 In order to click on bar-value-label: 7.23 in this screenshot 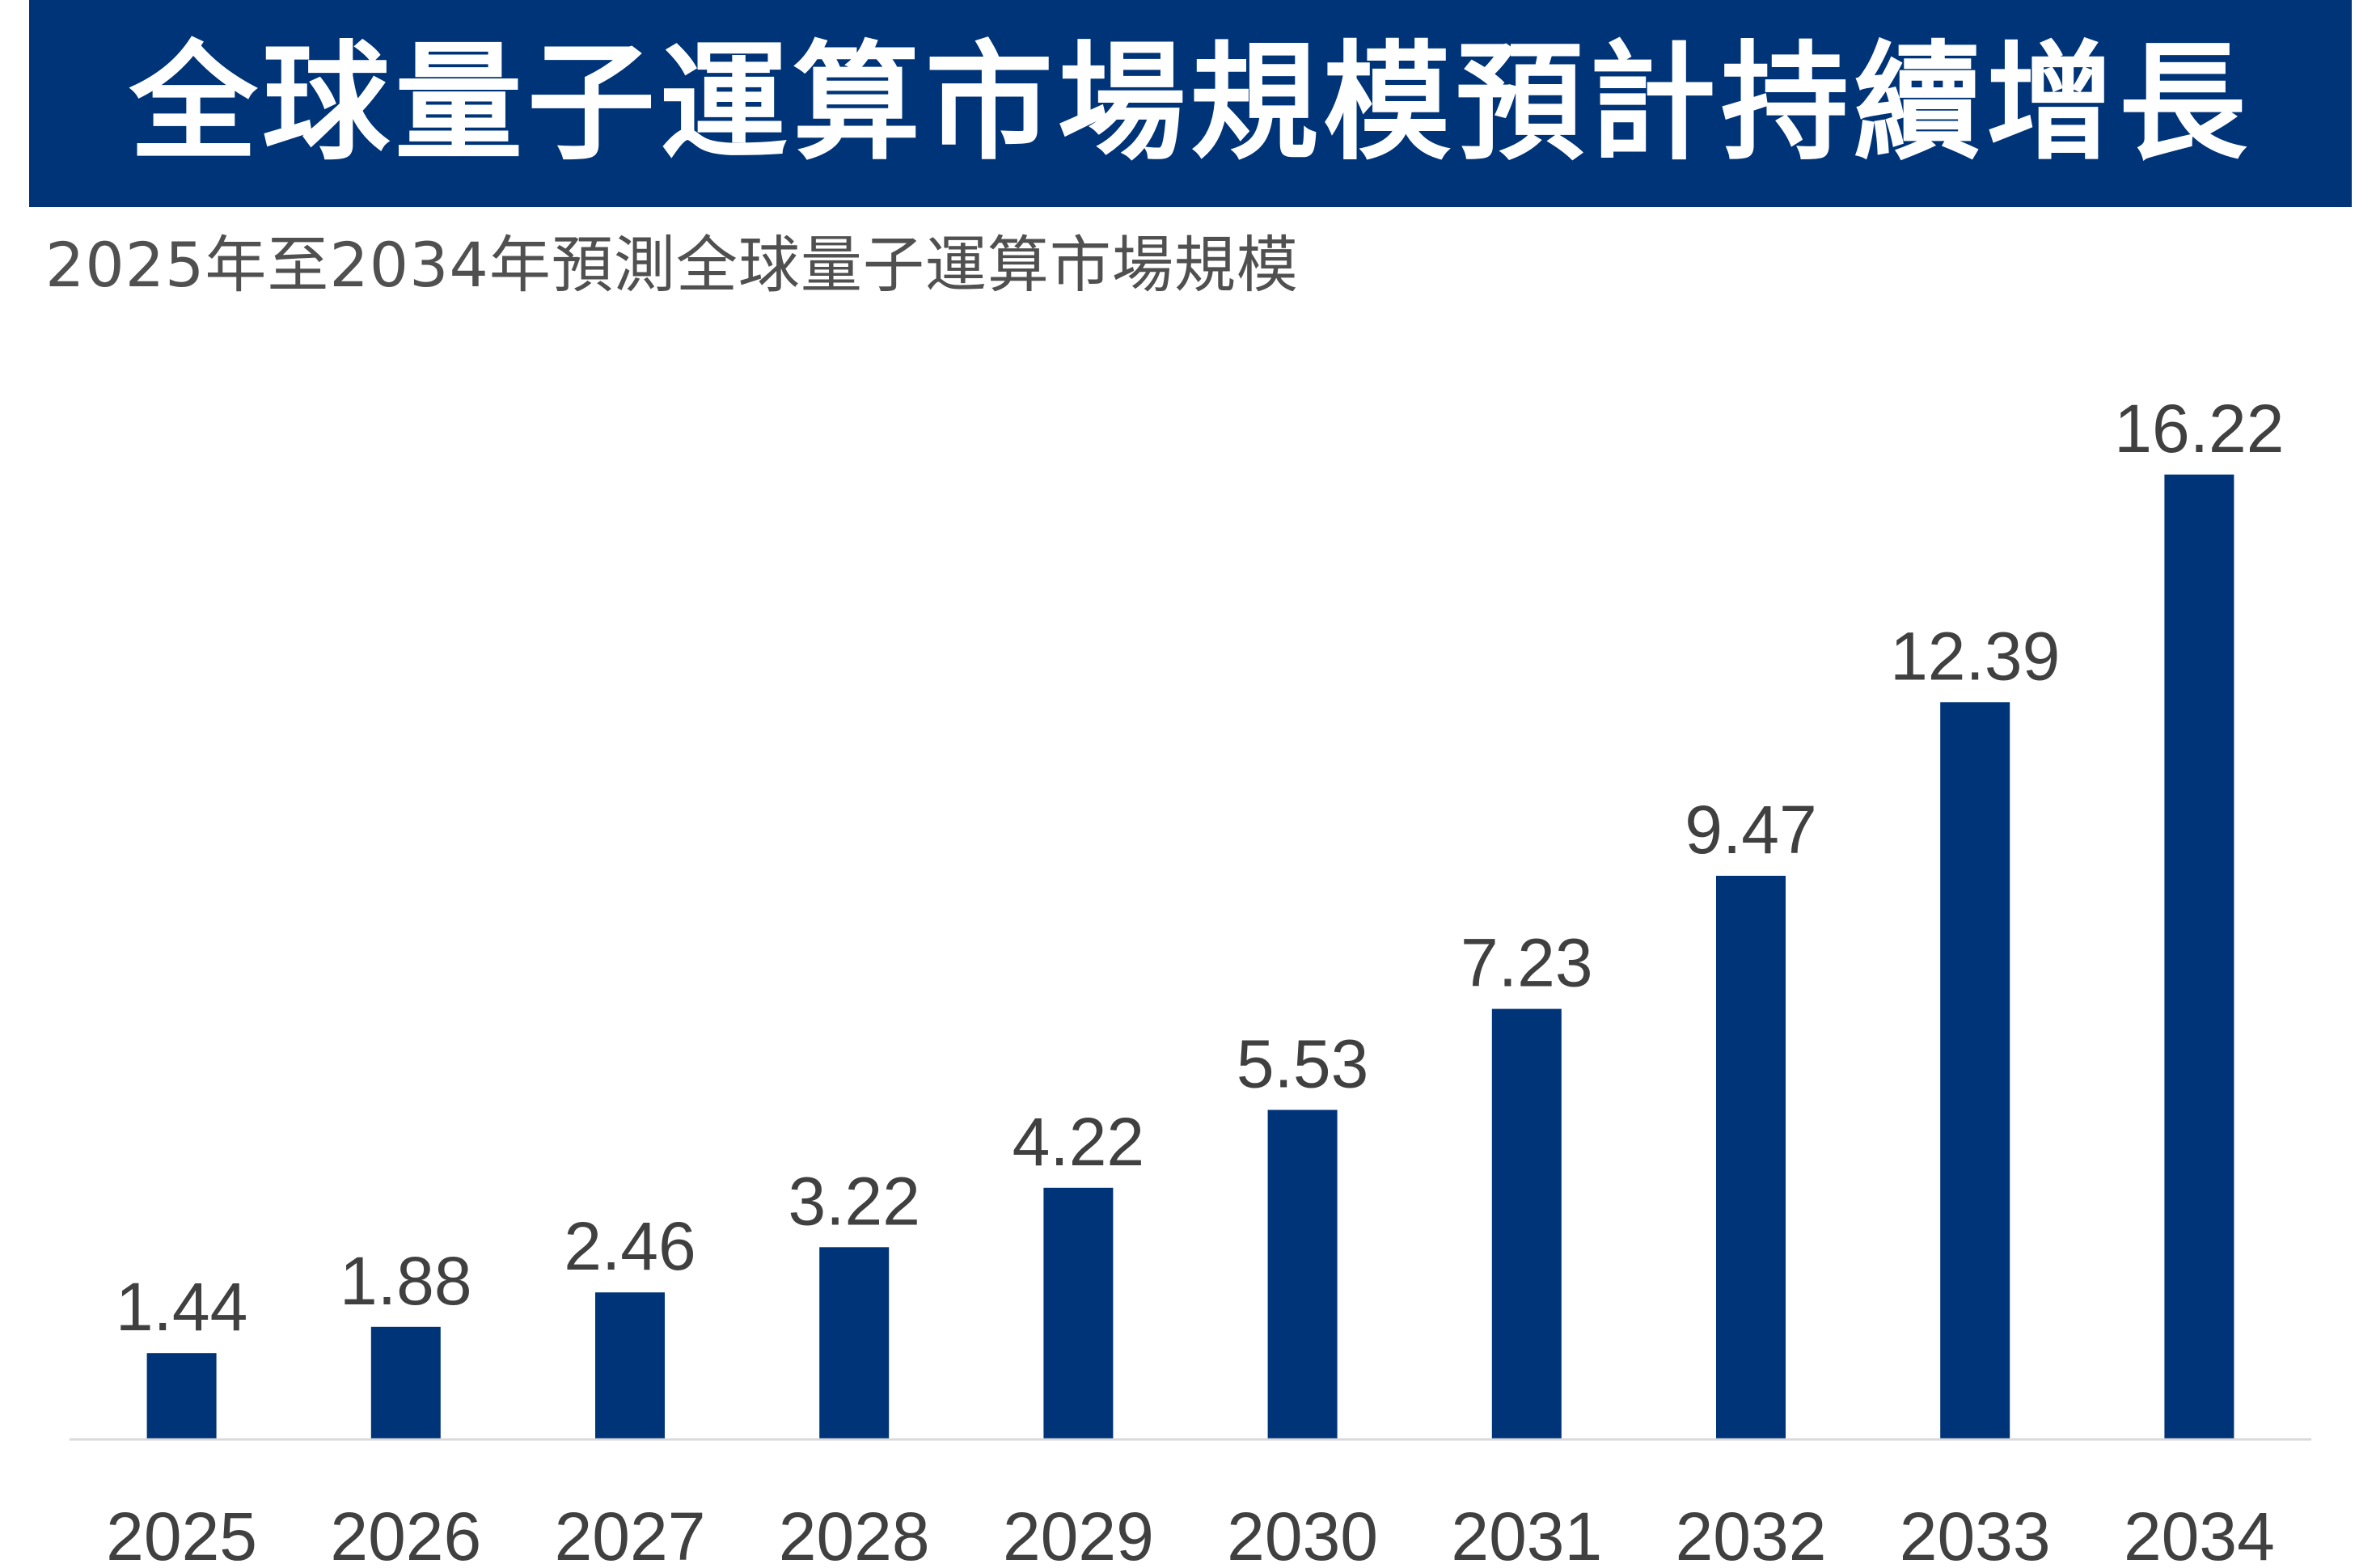, I will do `click(1527, 963)`.